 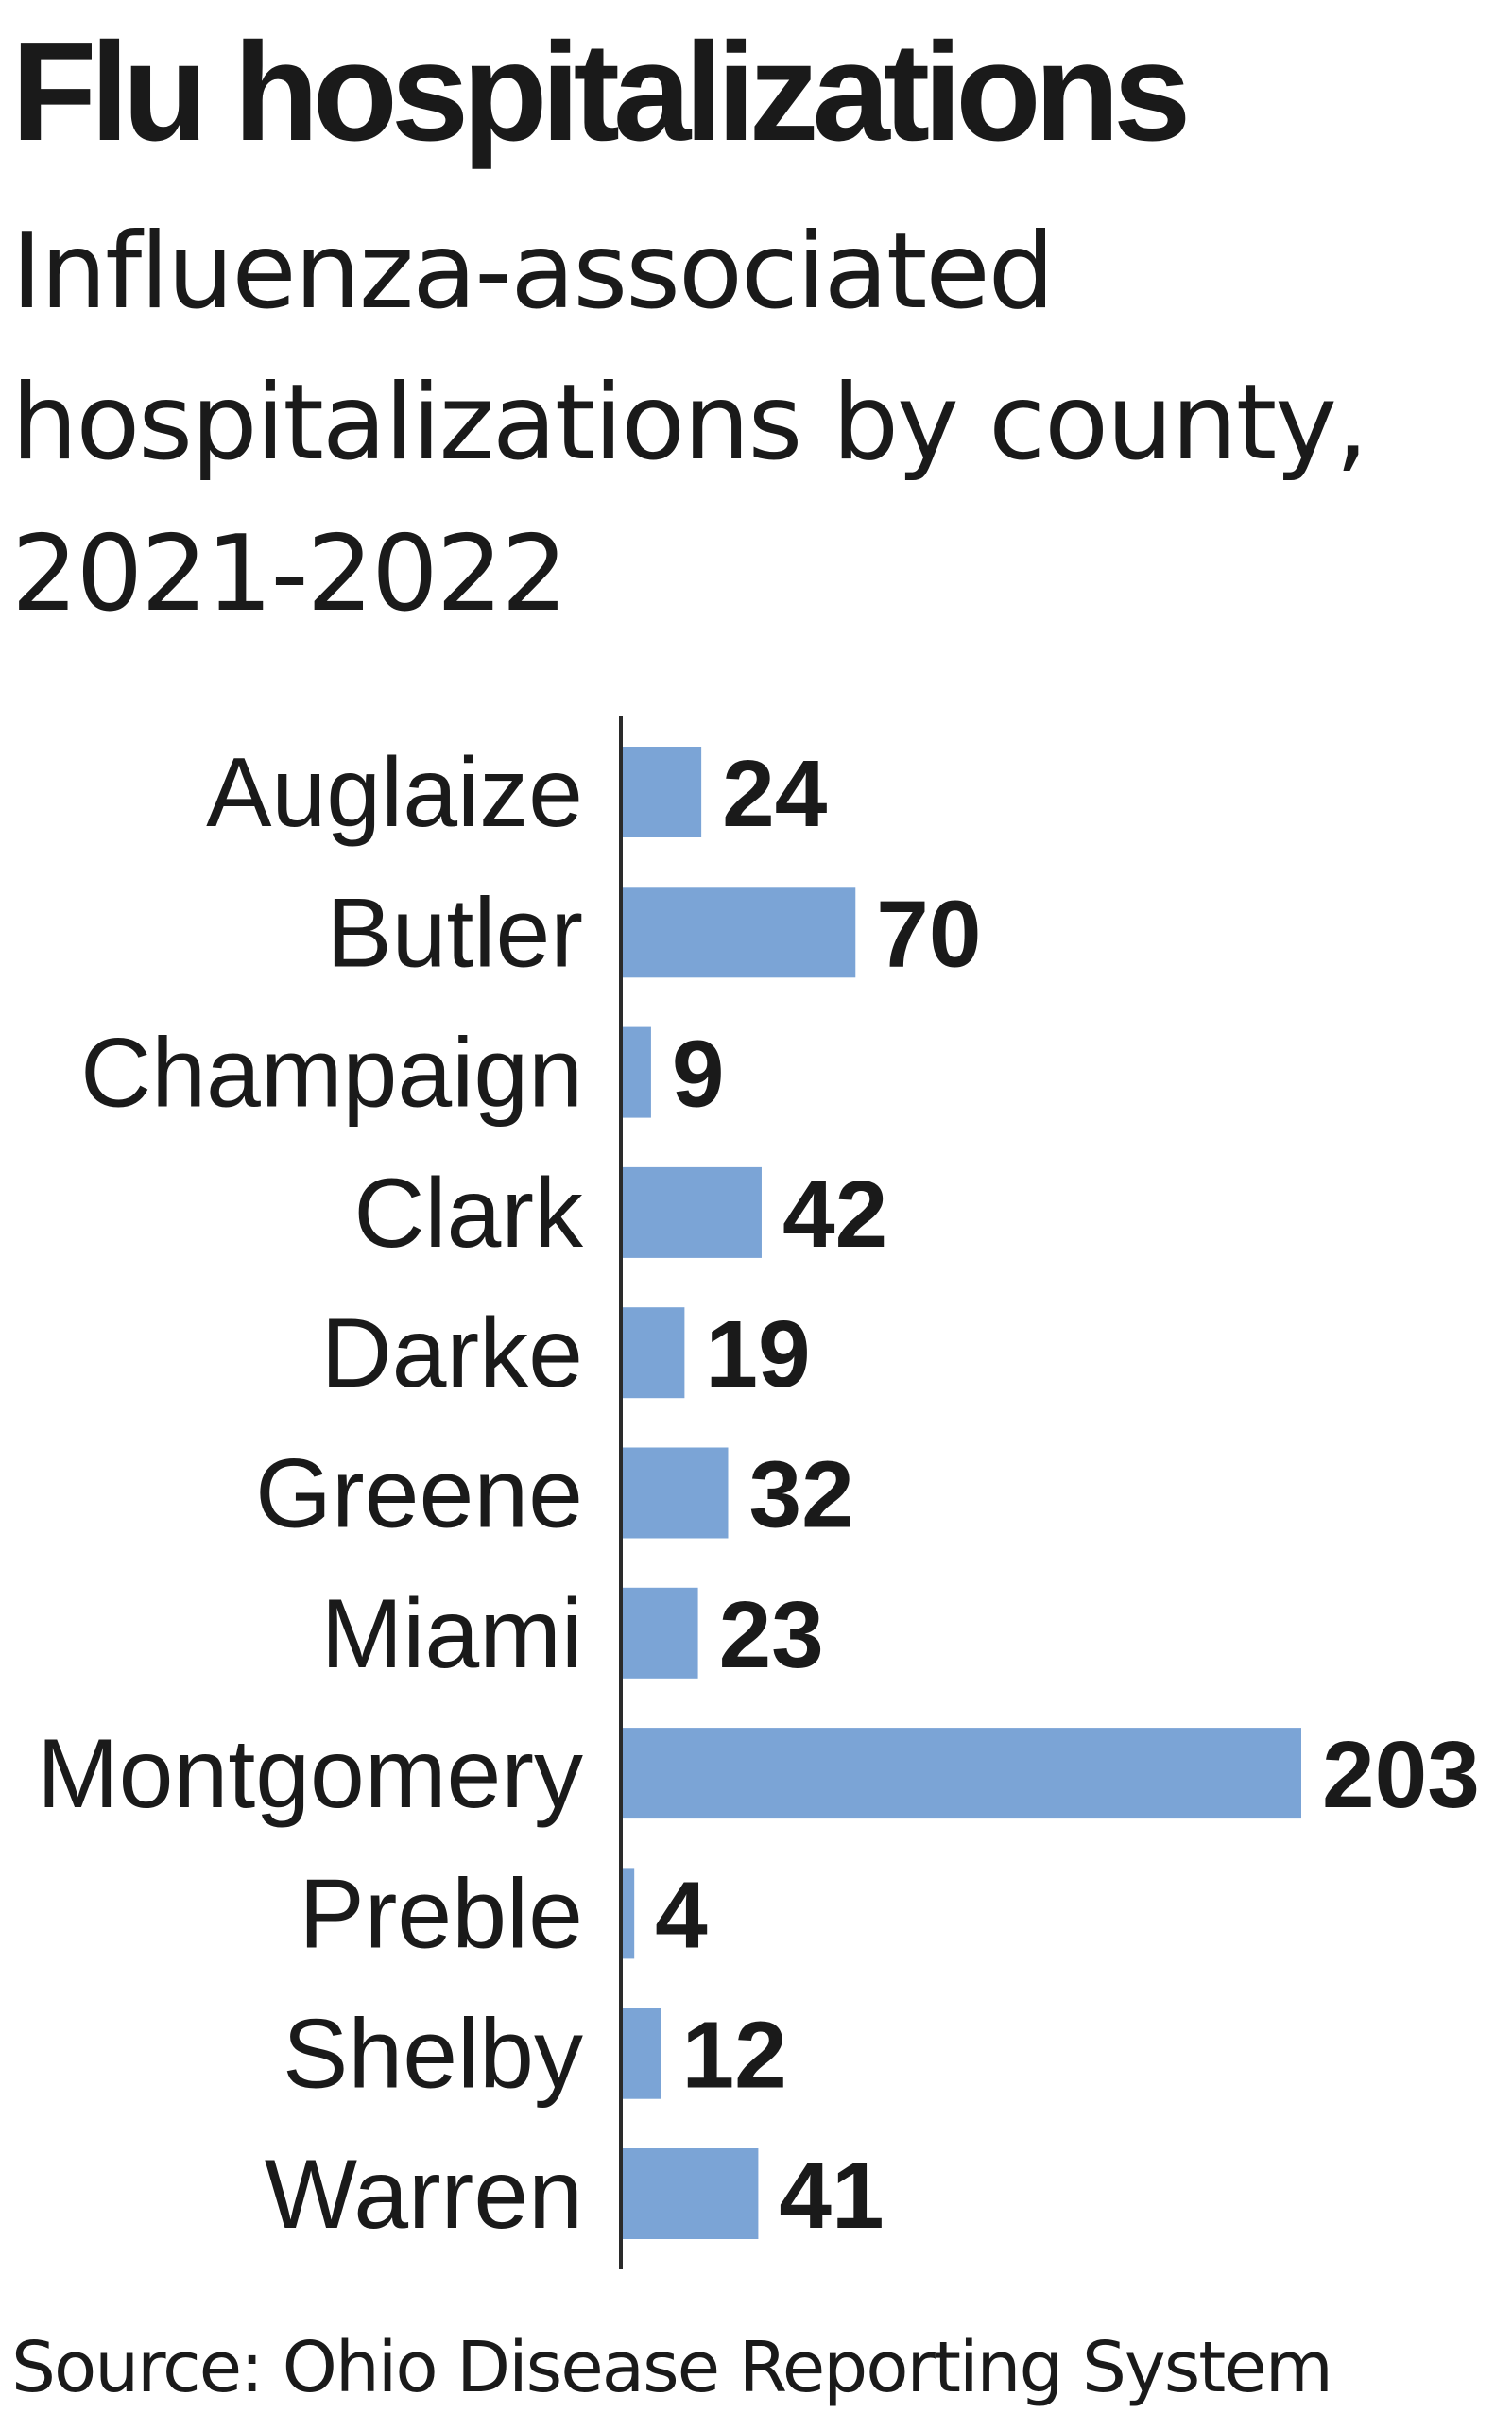 What do you see at coordinates (1401, 1775) in the screenshot?
I see `value-label: 203` at bounding box center [1401, 1775].